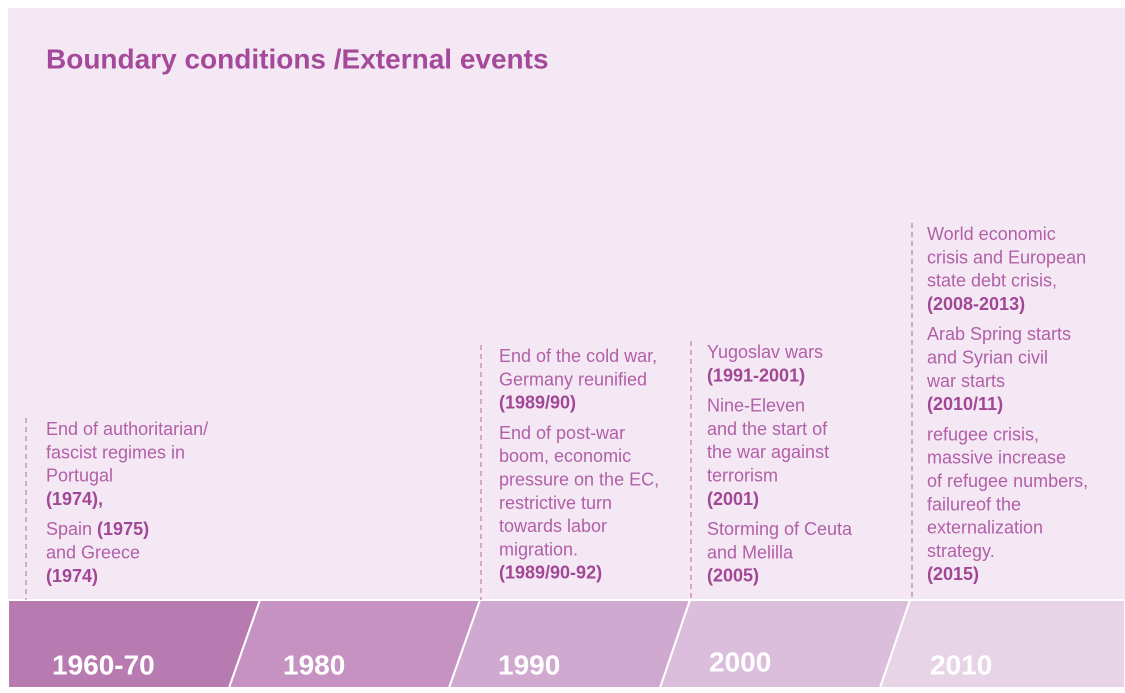  I want to click on event-text: (2010/11), so click(965, 404).